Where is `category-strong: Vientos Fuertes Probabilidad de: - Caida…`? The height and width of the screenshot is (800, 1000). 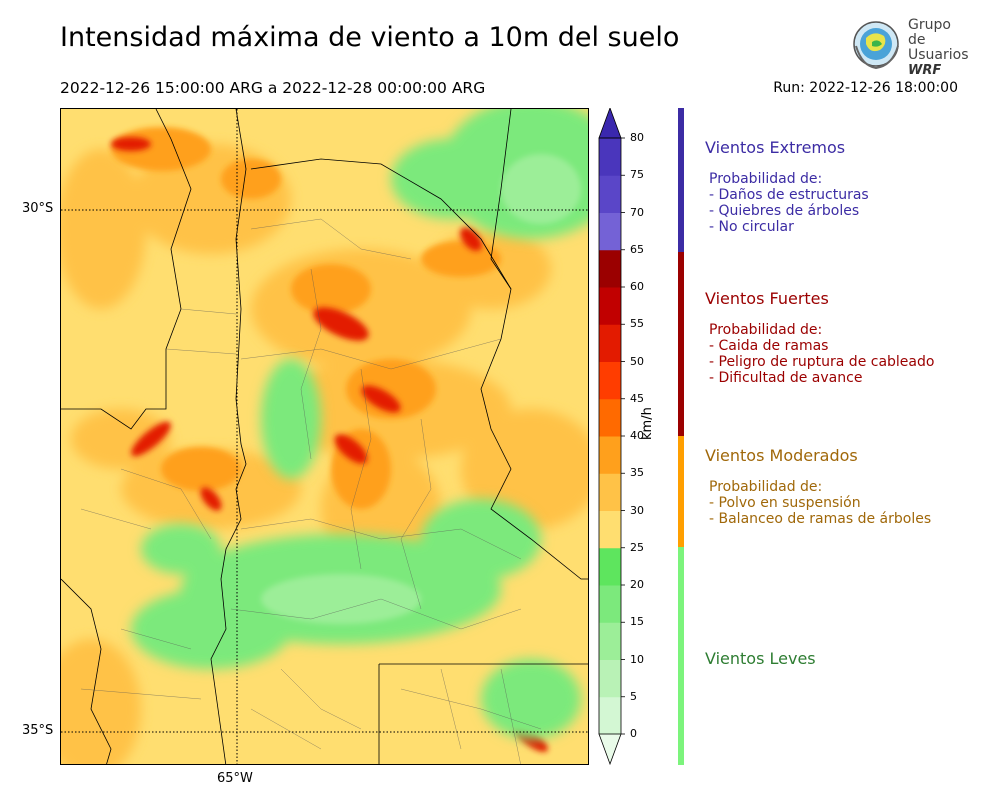 category-strong: Vientos Fuertes Probabilidad de: - Caida… is located at coordinates (819, 337).